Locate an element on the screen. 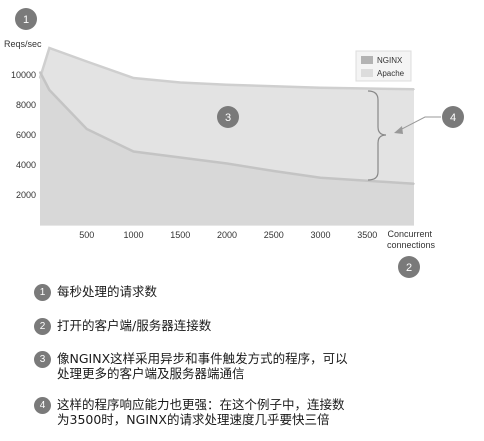  note-text: 打开的客户端/服务器连接数 is located at coordinates (134, 325).